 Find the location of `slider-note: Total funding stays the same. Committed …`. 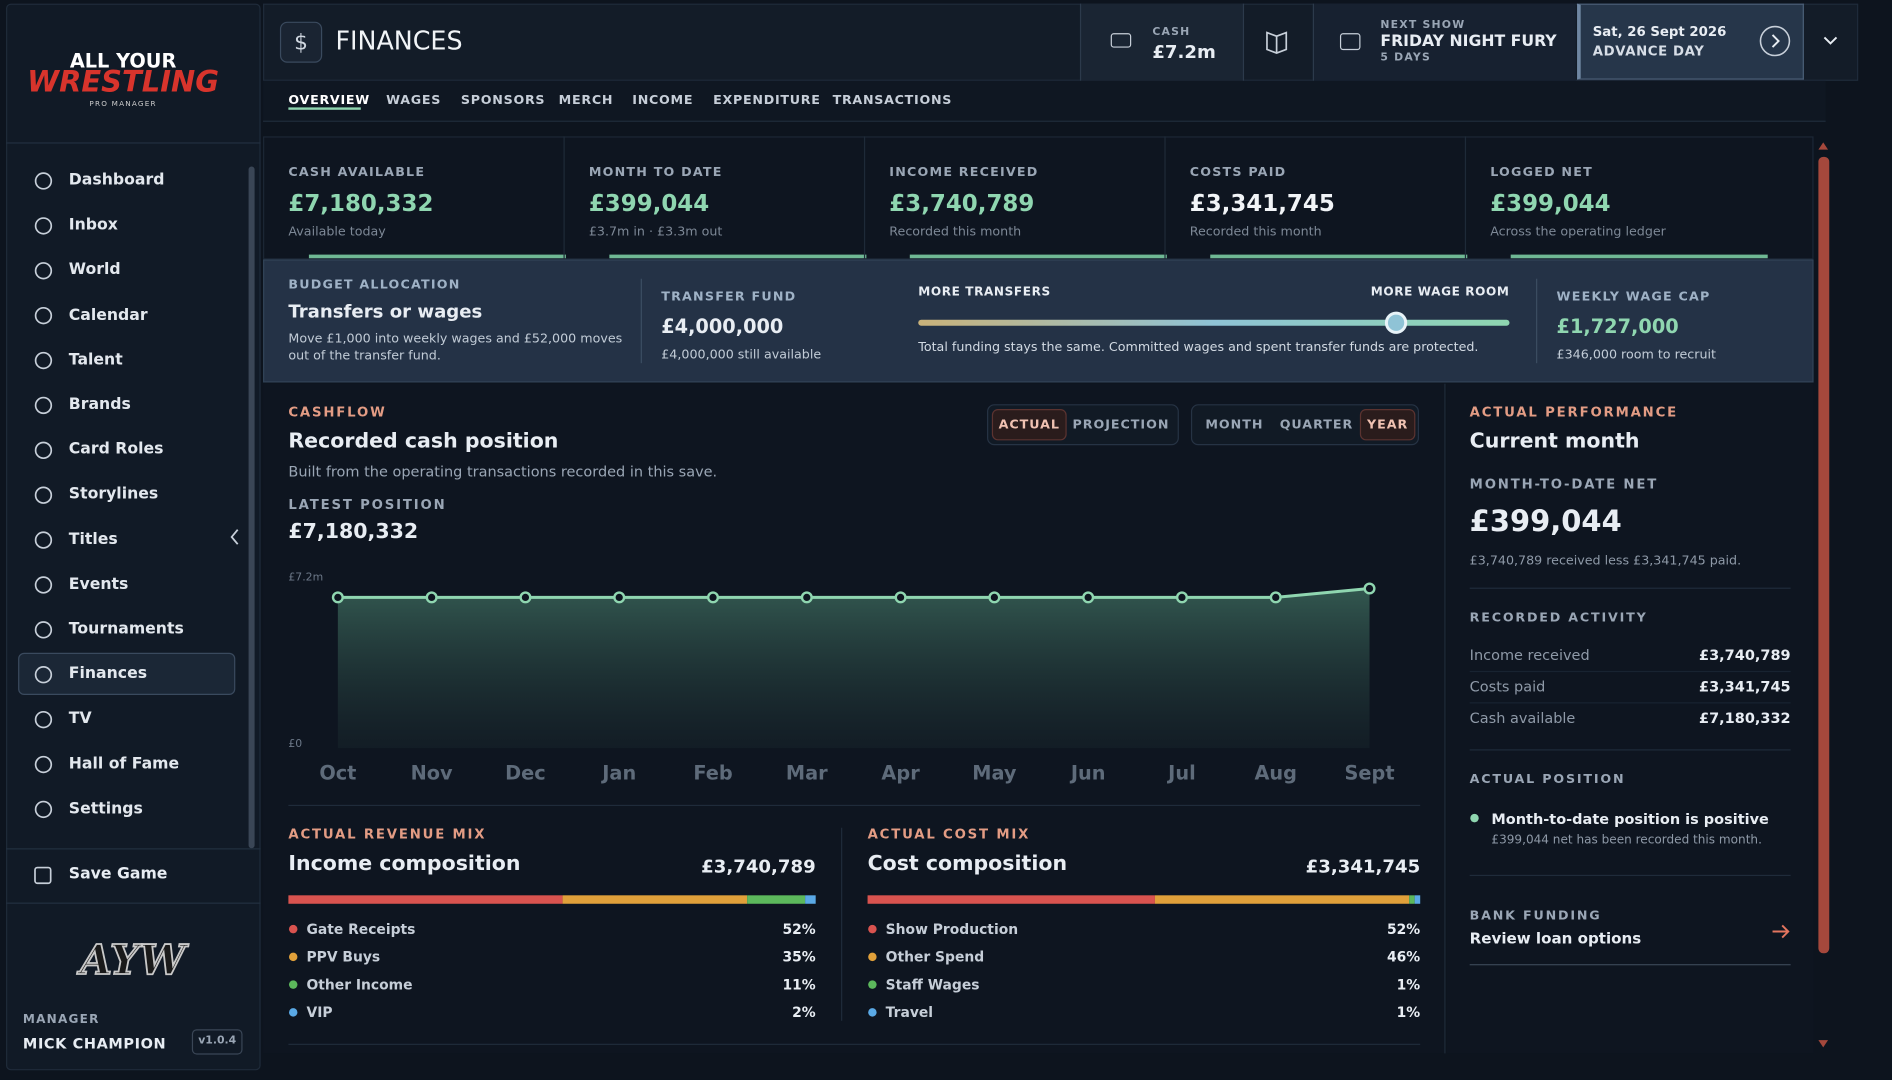

slider-note: Total funding stays the same. Committed … is located at coordinates (1198, 347).